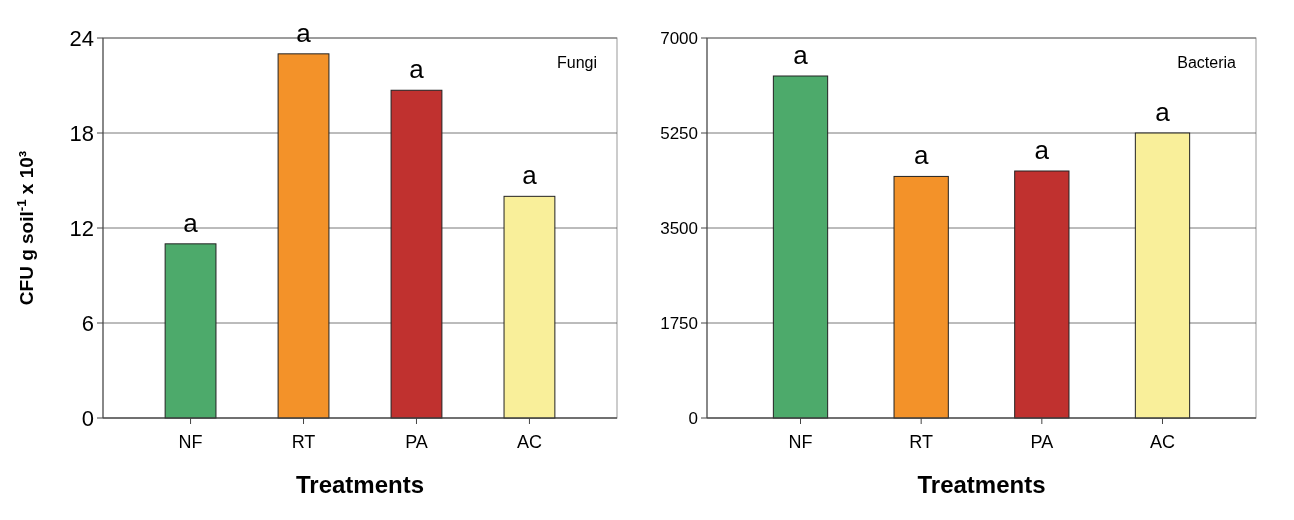 The image size is (1294, 520). What do you see at coordinates (679, 323) in the screenshot?
I see `y-tick-label: 1750` at bounding box center [679, 323].